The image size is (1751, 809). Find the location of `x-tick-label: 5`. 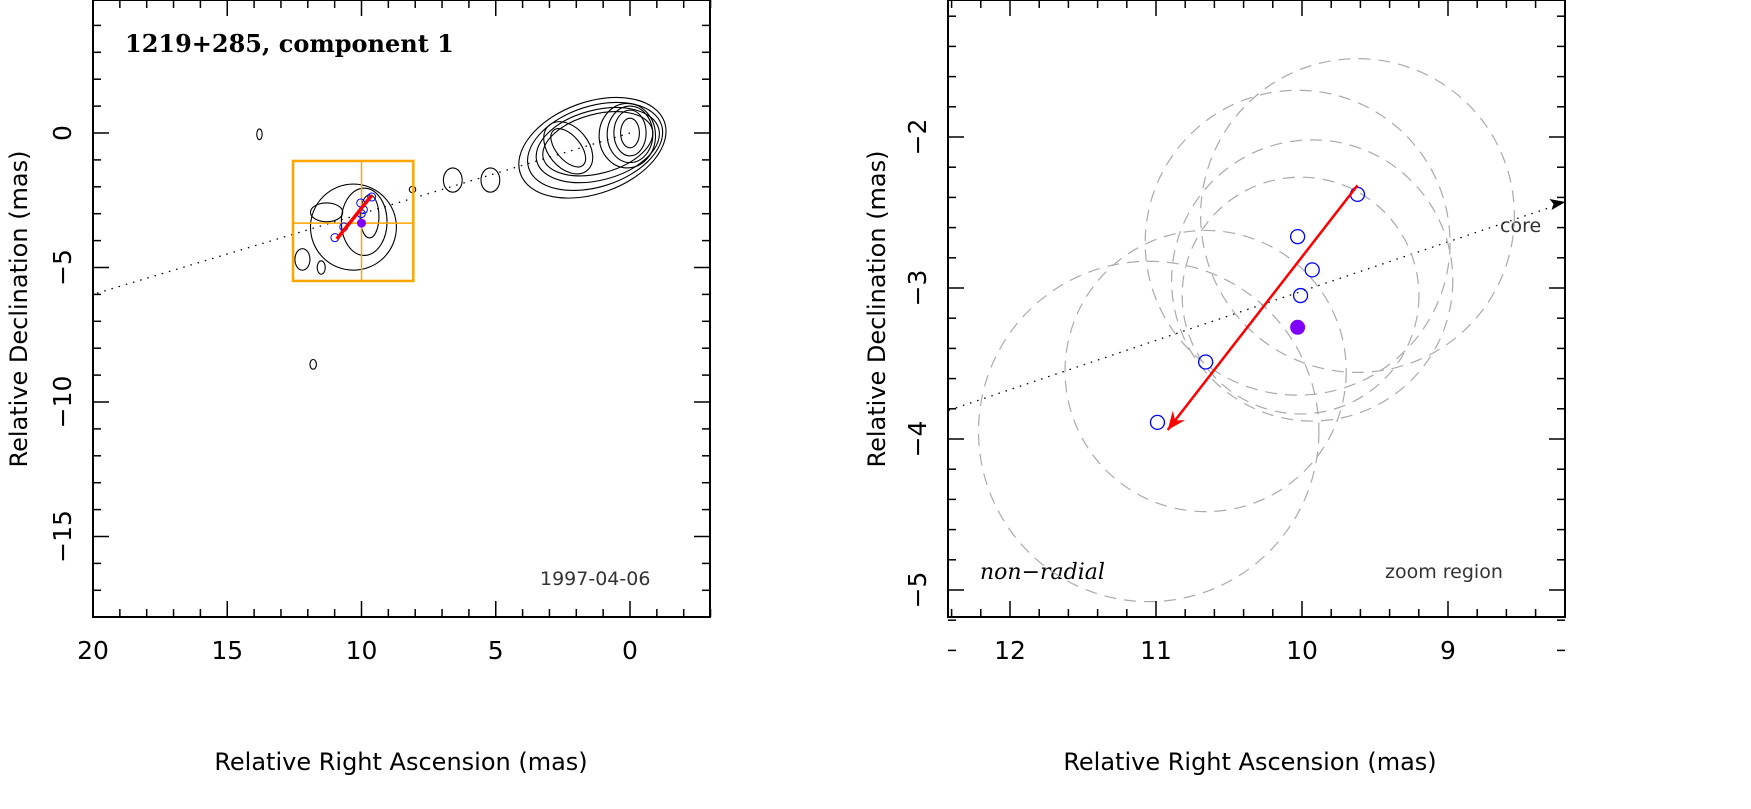

x-tick-label: 5 is located at coordinates (496, 650).